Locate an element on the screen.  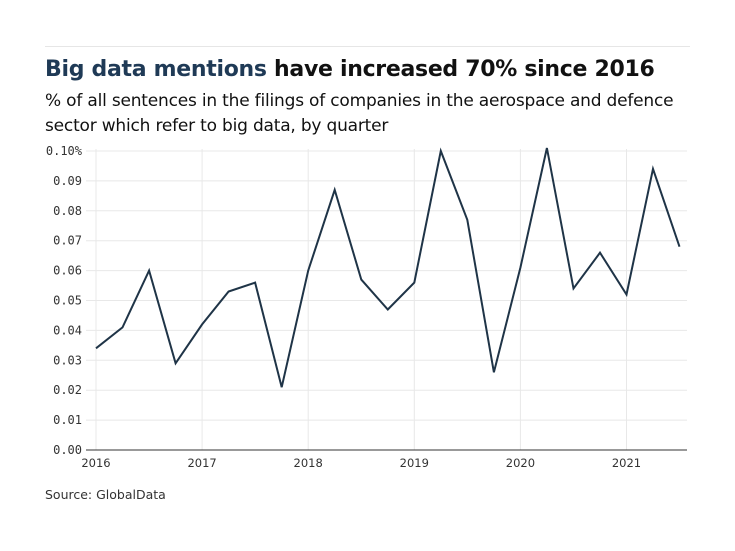
x-tick-label: 2021 is located at coordinates (626, 463).